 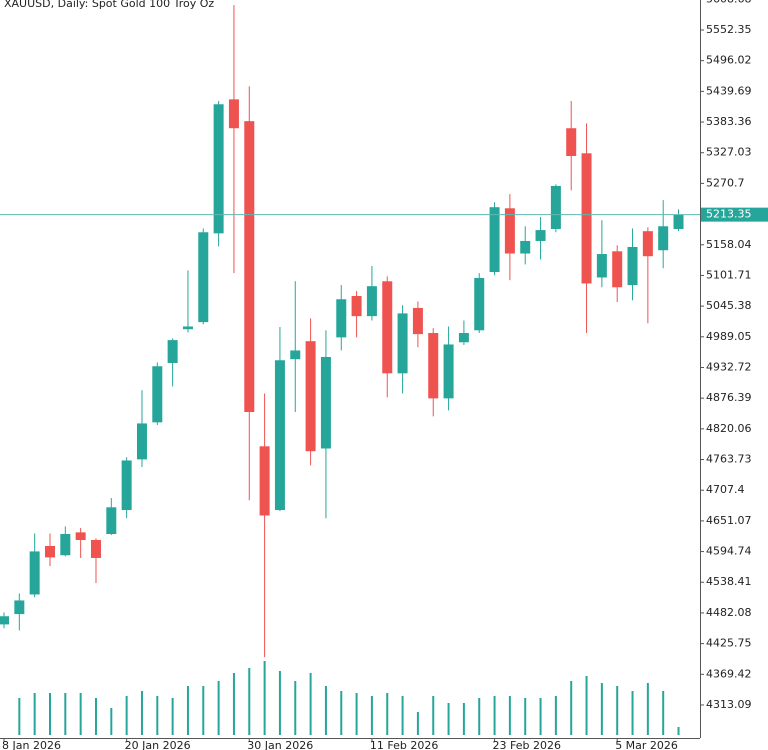 I want to click on y-tick-label: 4820.06, so click(x=729, y=428).